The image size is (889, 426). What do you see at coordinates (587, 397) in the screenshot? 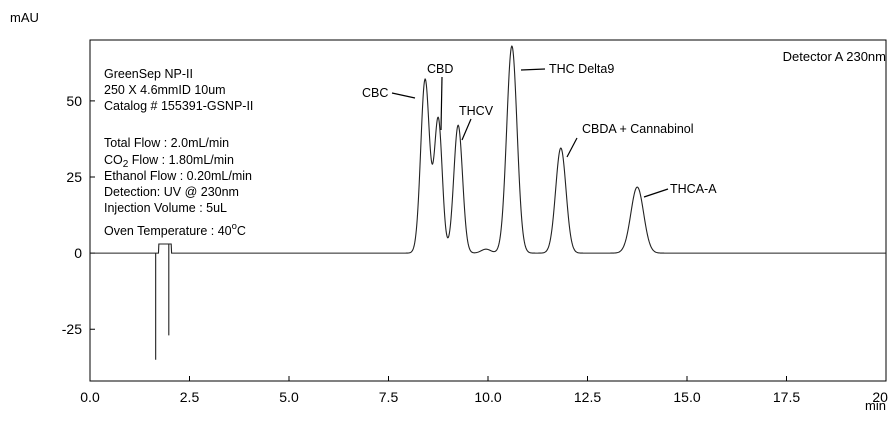
I see `x-tick-label: 12.5` at bounding box center [587, 397].